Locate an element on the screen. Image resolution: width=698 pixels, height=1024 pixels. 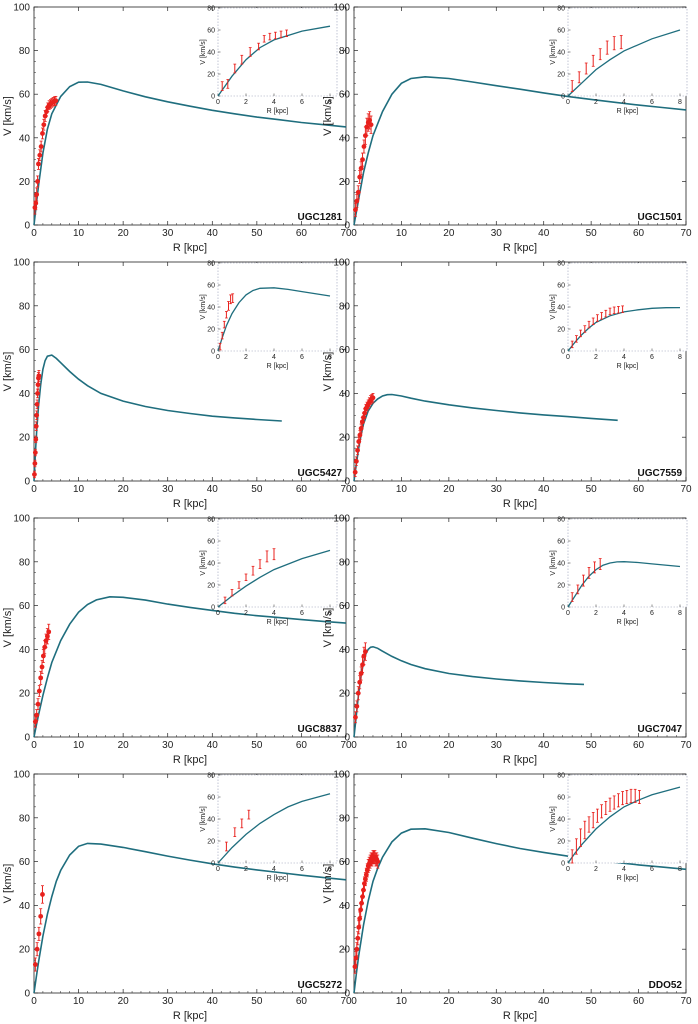
x-tick-label: 50 is located at coordinates (592, 233).